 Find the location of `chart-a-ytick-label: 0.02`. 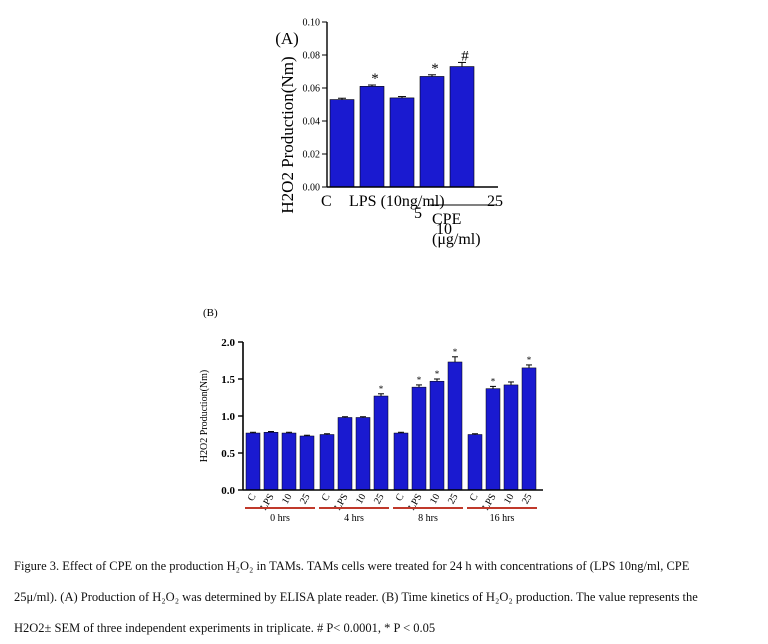

chart-a-ytick-label: 0.02 is located at coordinates (312, 155).